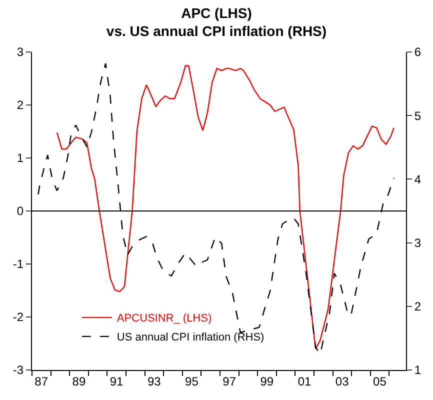 The width and height of the screenshot is (433, 400). What do you see at coordinates (41, 381) in the screenshot?
I see `x-tick-label: 87` at bounding box center [41, 381].